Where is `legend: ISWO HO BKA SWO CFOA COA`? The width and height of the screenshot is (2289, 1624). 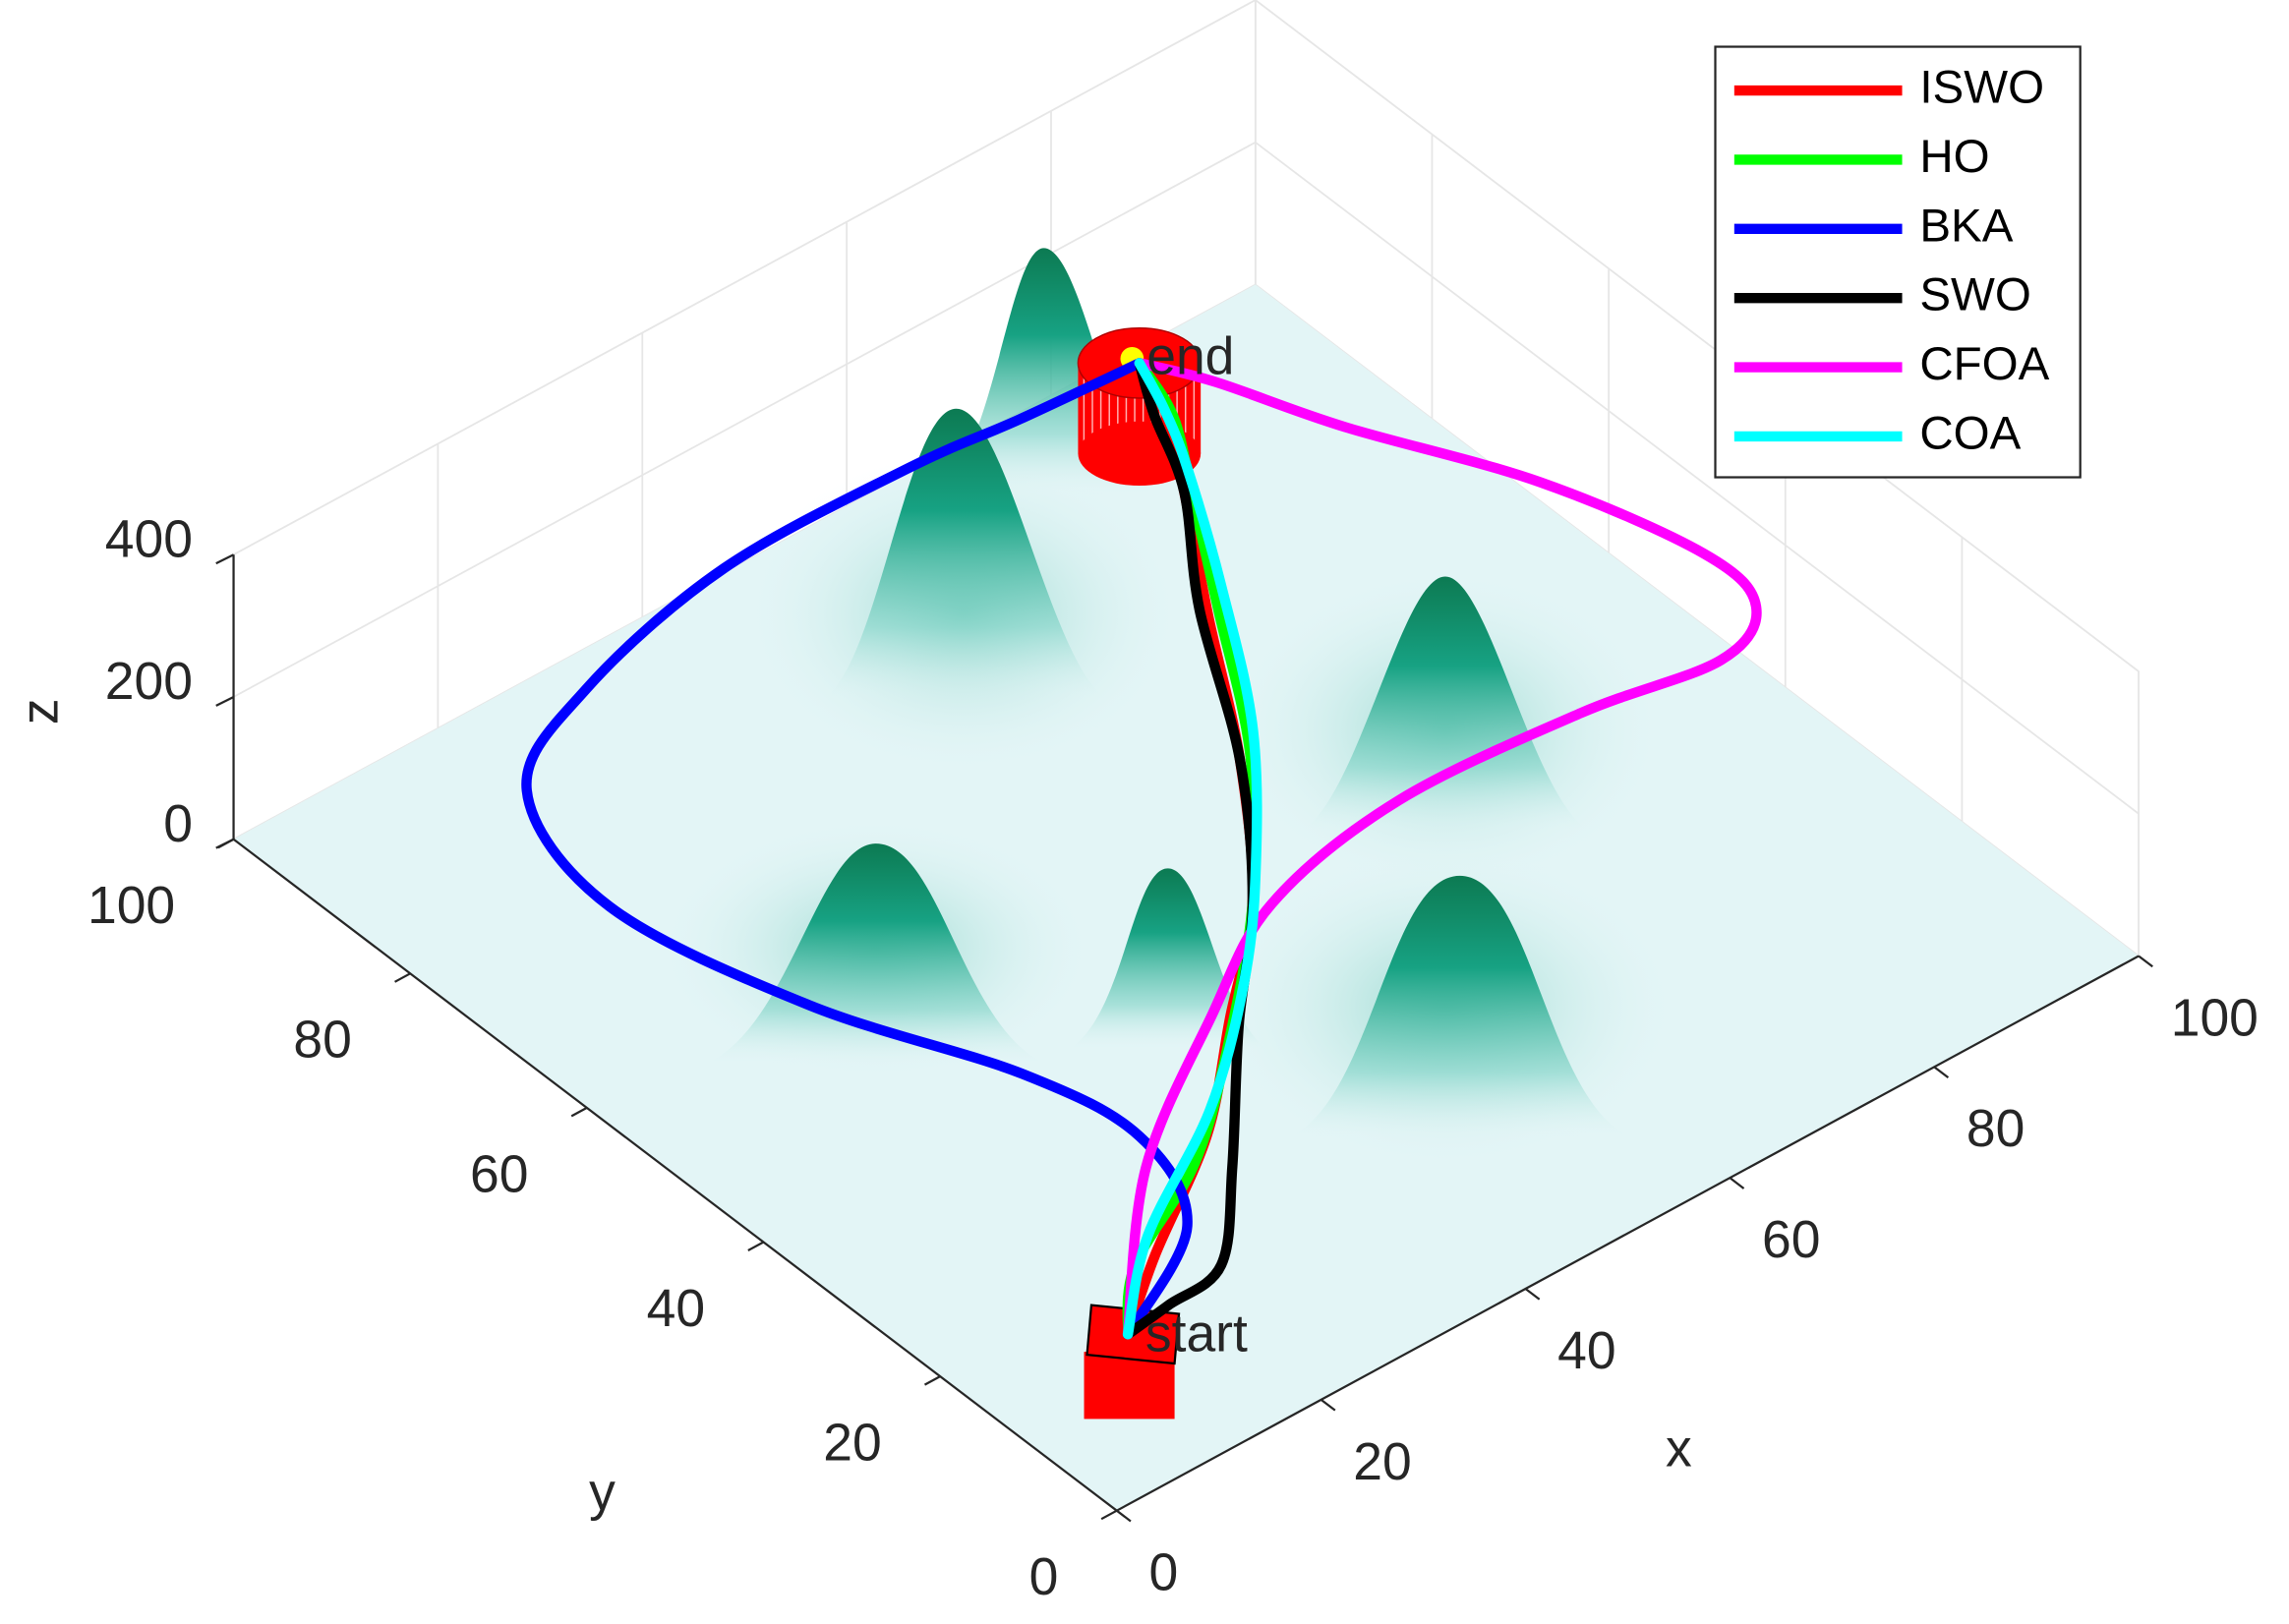
legend: ISWO HO BKA SWO CFOA COA is located at coordinates (1898, 262).